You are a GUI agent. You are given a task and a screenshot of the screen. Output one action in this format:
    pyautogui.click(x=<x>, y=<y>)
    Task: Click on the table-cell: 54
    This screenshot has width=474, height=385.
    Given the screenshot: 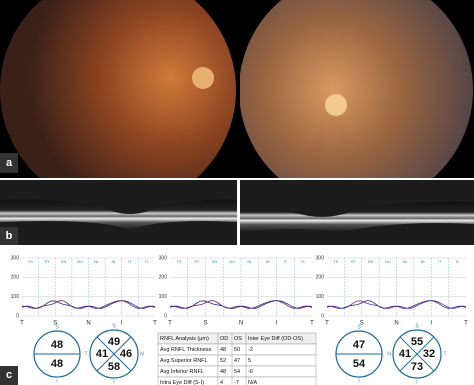 What is the action you would take?
    pyautogui.click(x=237, y=372)
    